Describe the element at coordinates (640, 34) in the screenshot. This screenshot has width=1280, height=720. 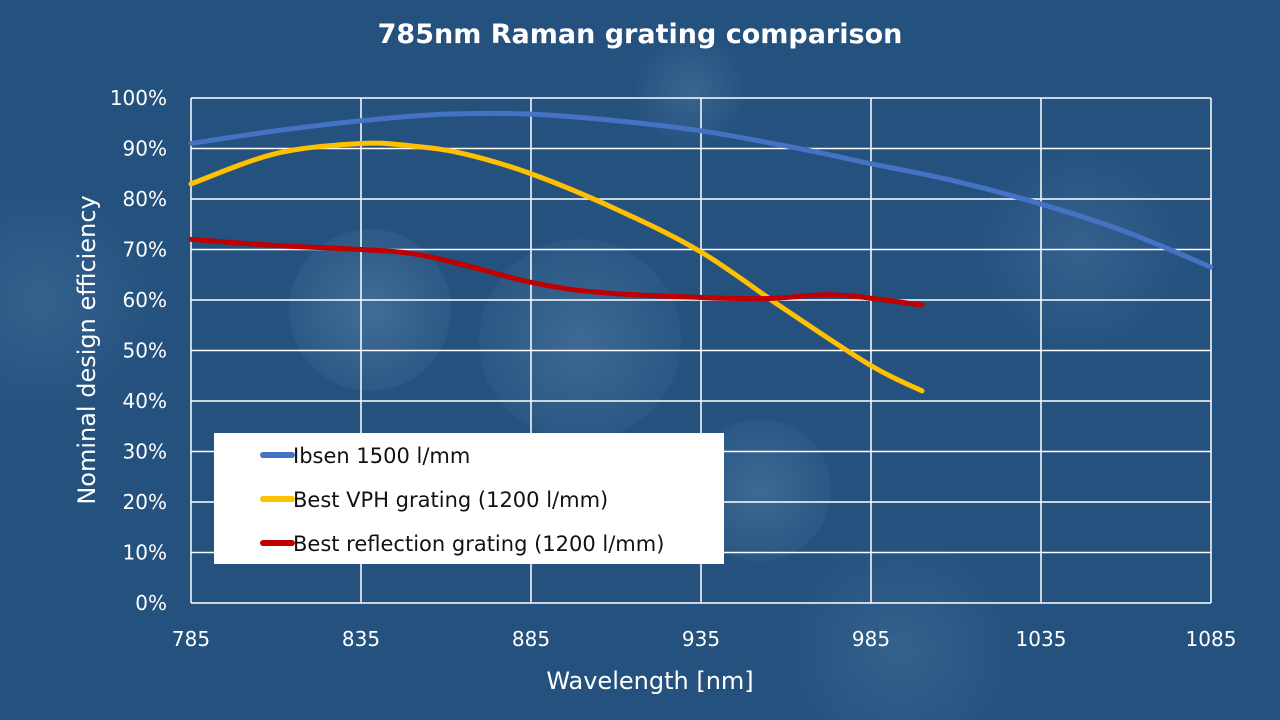
I see `chart-title: 785nm Raman grating comparison` at that location.